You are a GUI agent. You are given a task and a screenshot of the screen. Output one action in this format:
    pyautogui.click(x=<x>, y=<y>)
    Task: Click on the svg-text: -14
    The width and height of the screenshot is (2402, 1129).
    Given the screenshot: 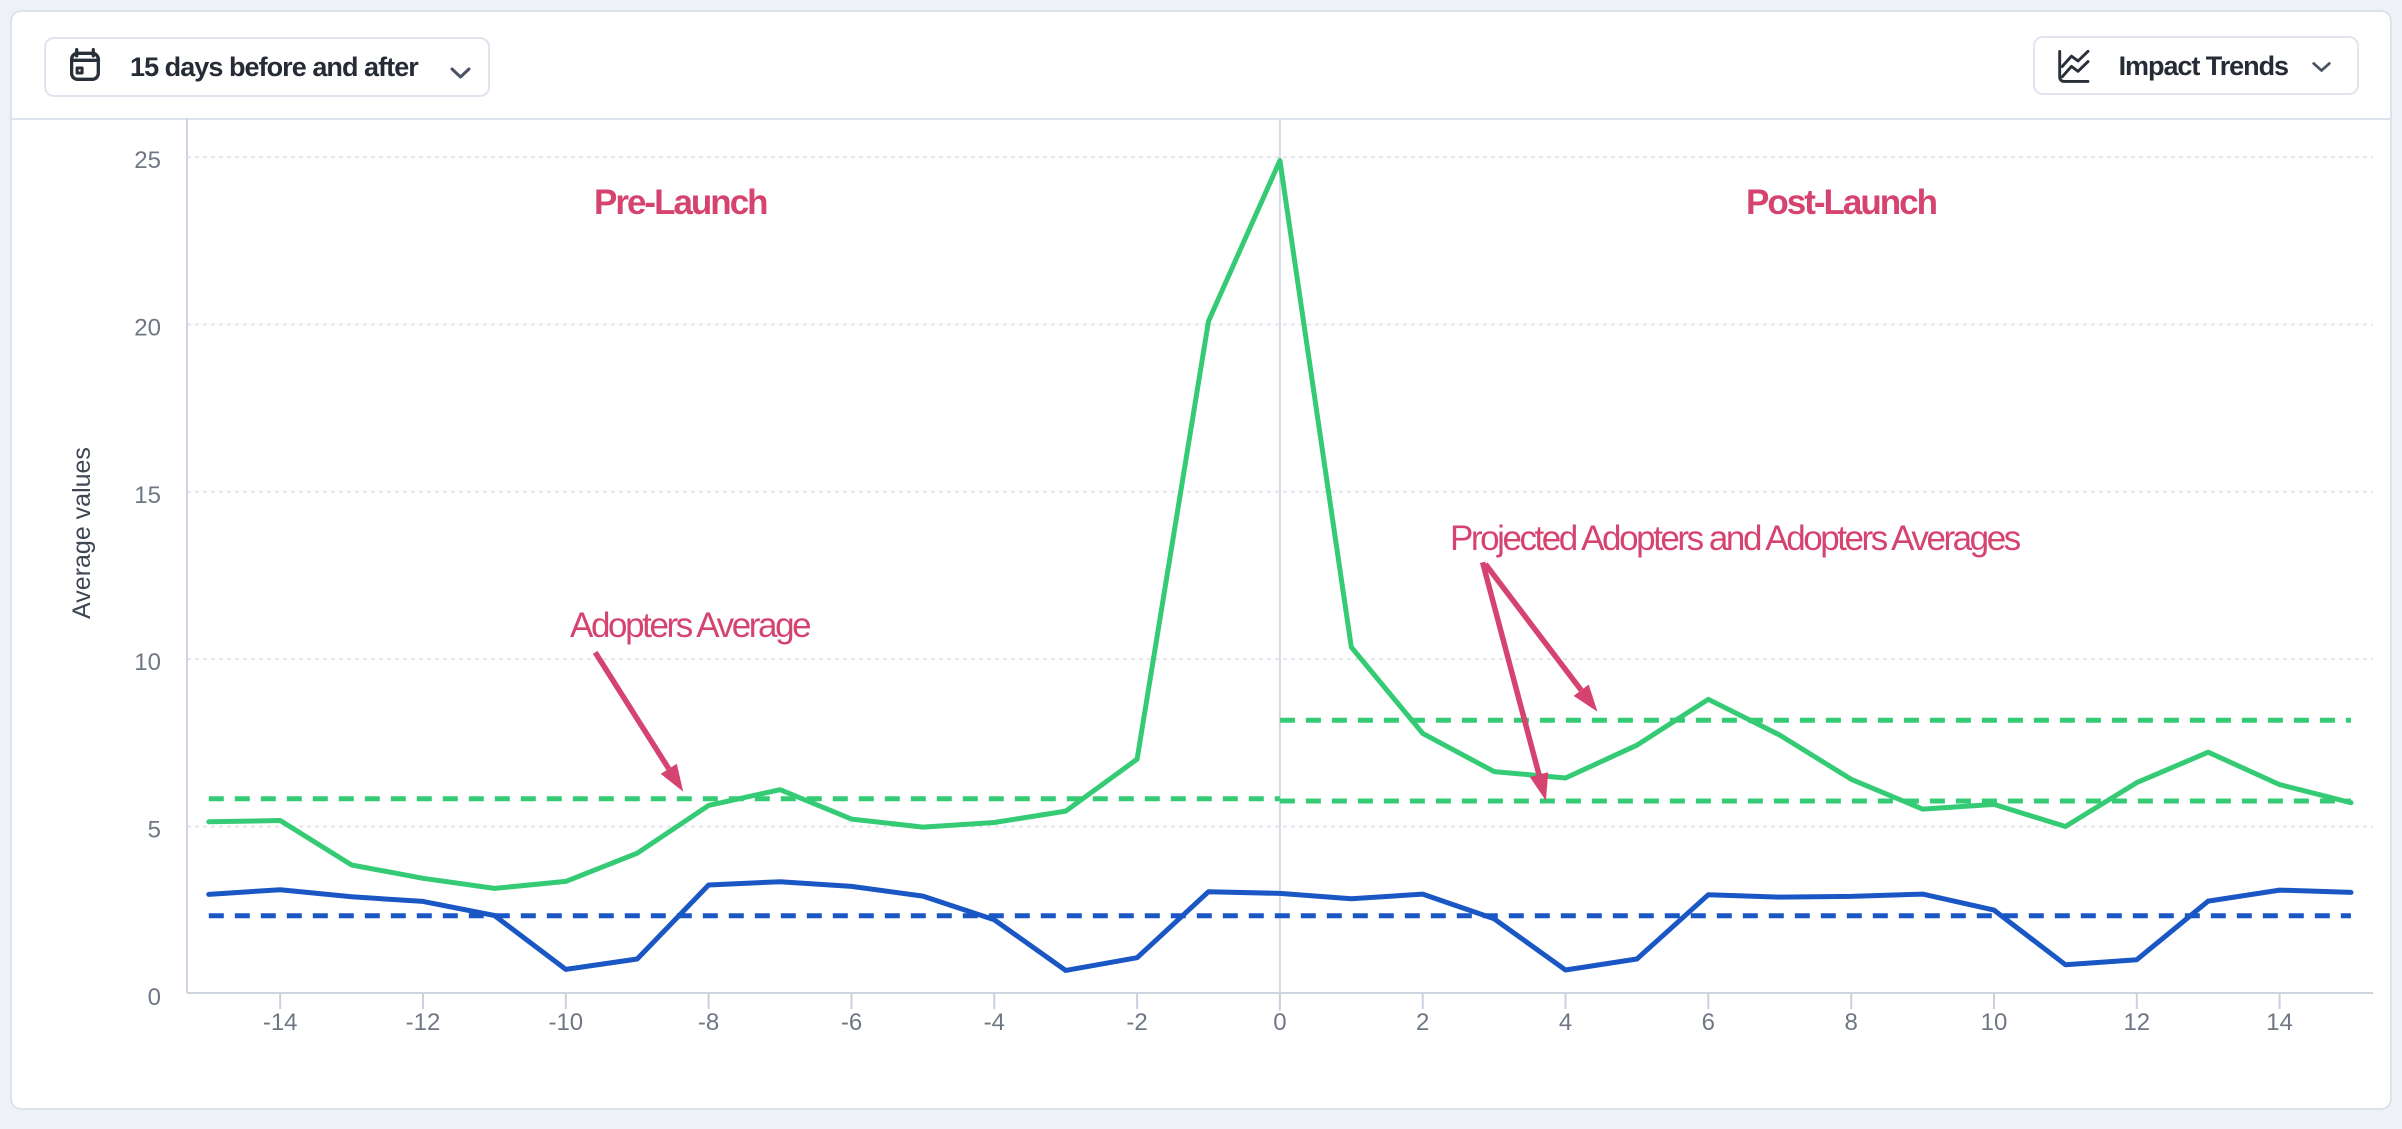 What is the action you would take?
    pyautogui.click(x=280, y=1022)
    